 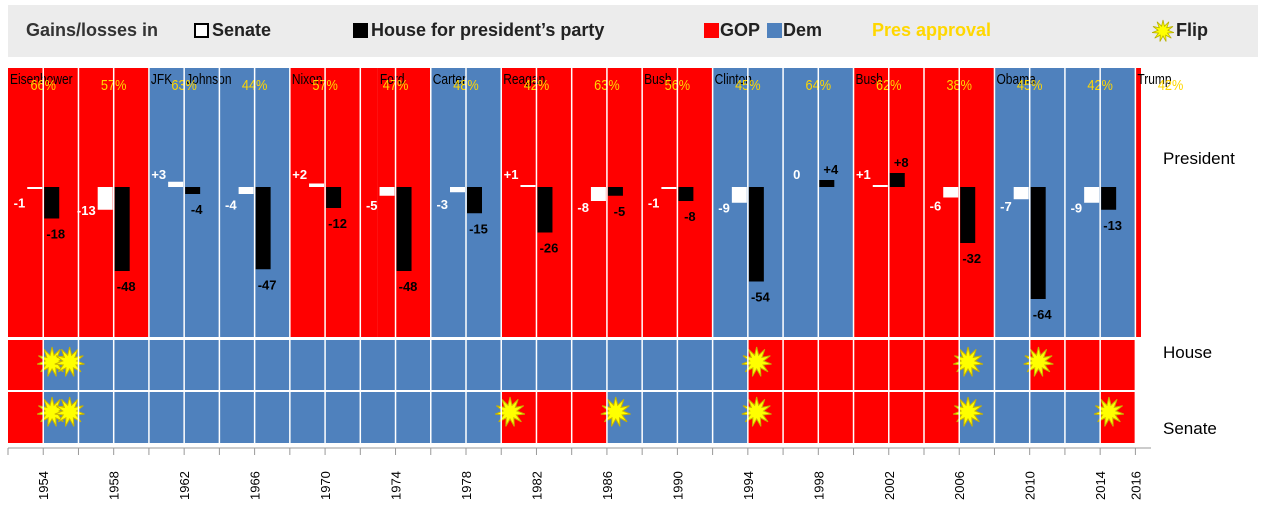 I want to click on president-name: Nixon, so click(x=307, y=79).